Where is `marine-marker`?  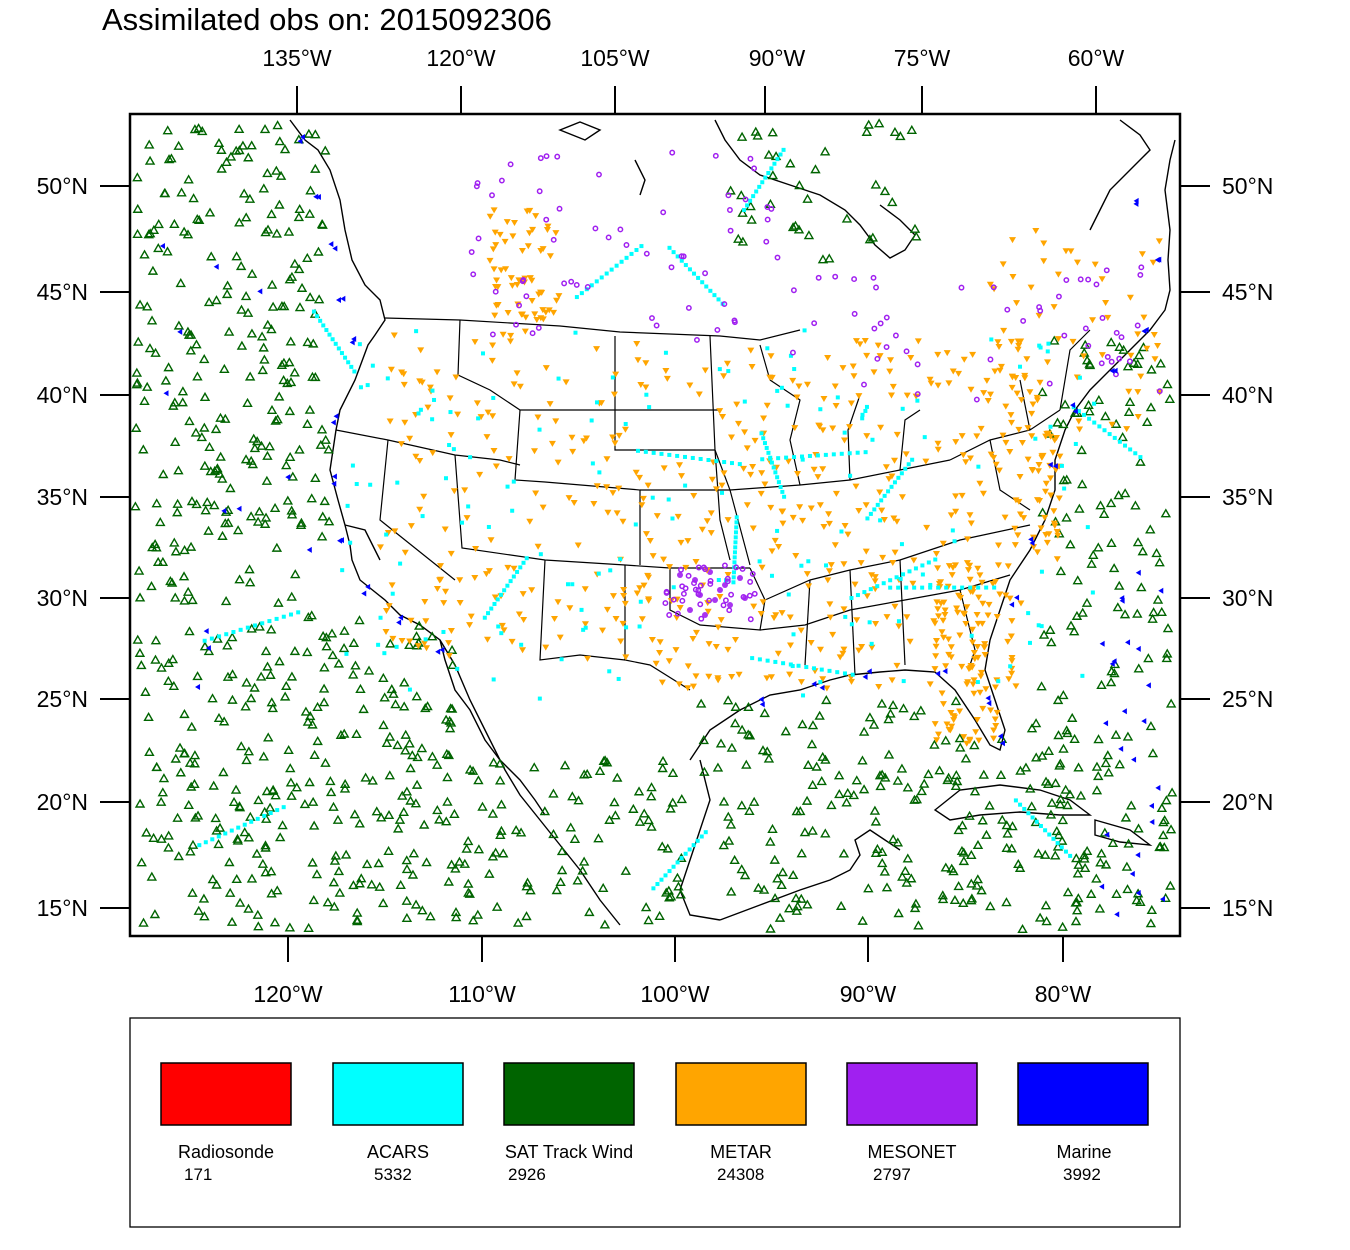 marine-marker is located at coordinates (288, 477).